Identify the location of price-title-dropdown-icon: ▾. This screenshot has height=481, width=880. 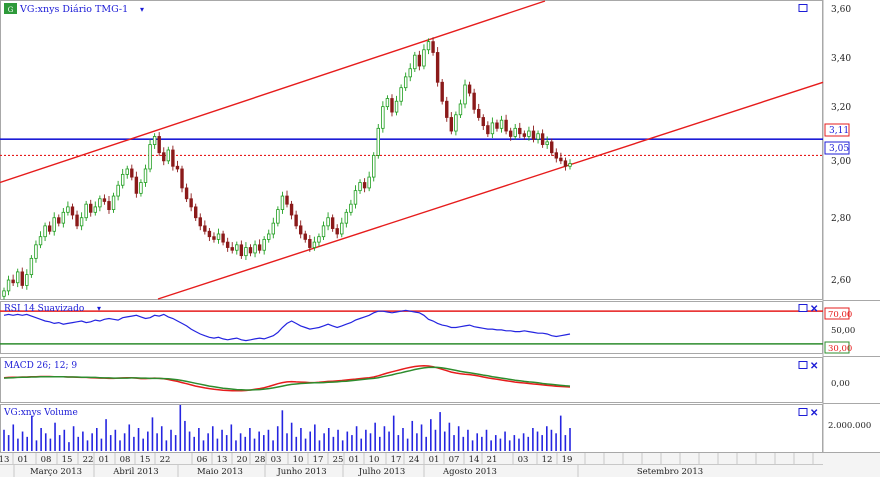
(142, 9).